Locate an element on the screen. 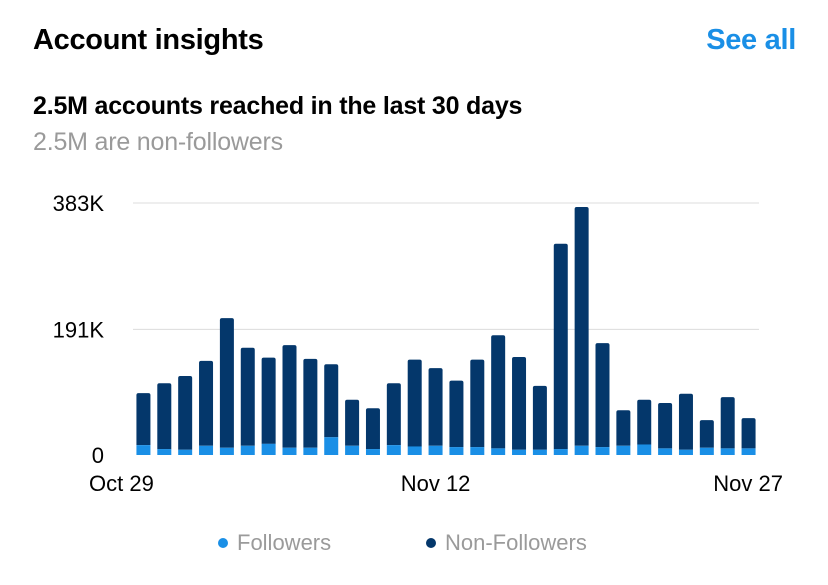 The width and height of the screenshot is (828, 585). legend-followers: Followers is located at coordinates (274, 543).